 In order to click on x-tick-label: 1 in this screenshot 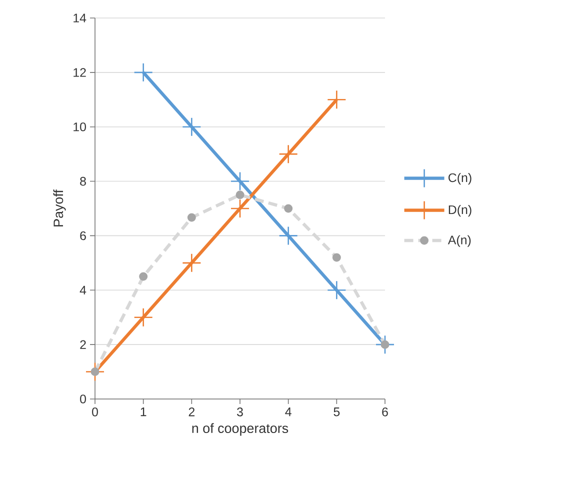, I will do `click(143, 412)`.